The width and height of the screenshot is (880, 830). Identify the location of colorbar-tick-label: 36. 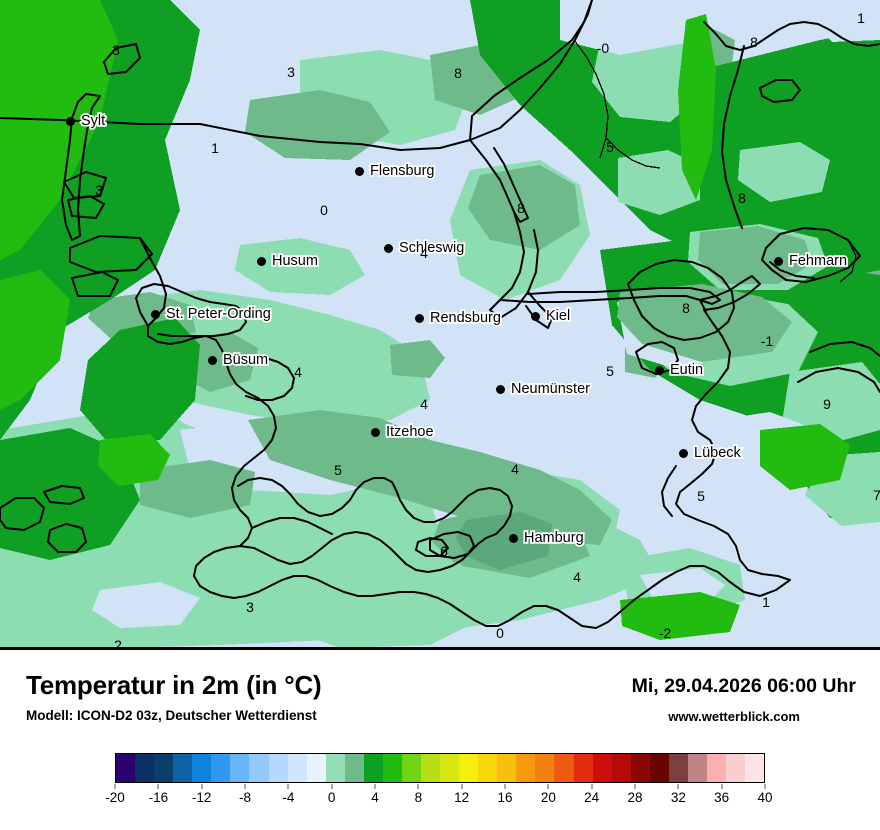
(722, 797).